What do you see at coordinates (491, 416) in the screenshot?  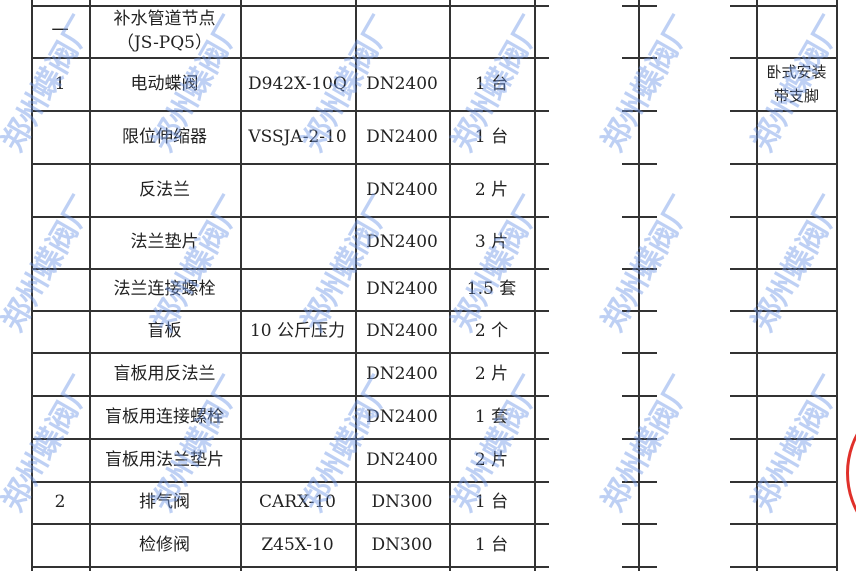 I see `cell-qty: 1 套` at bounding box center [491, 416].